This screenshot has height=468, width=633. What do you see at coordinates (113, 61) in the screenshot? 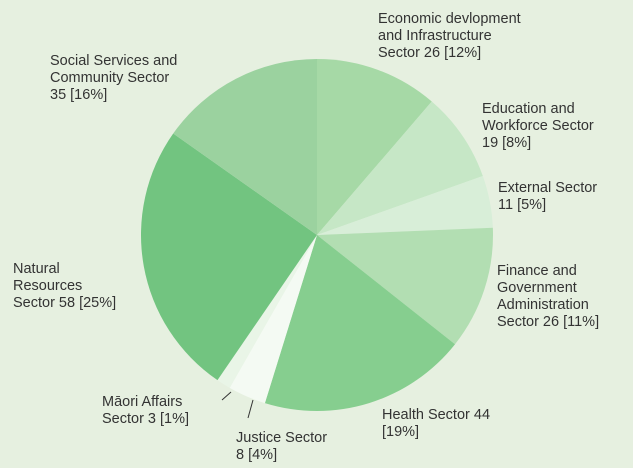
I see `label-line: Social Services and` at bounding box center [113, 61].